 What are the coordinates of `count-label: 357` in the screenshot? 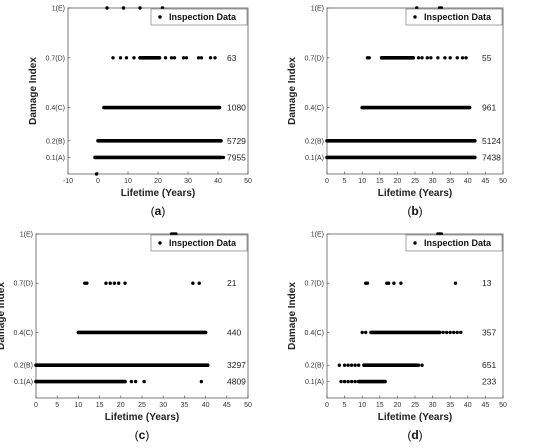 It's located at (489, 332).